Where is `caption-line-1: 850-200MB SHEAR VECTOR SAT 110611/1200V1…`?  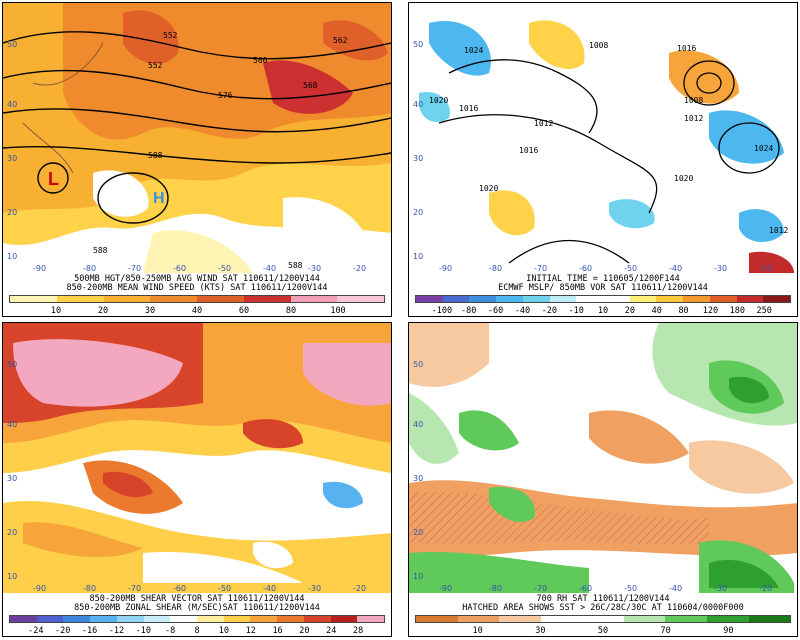
caption-line-1: 850-200MB SHEAR VECTOR SAT 110611/1200V1… is located at coordinates (197, 599).